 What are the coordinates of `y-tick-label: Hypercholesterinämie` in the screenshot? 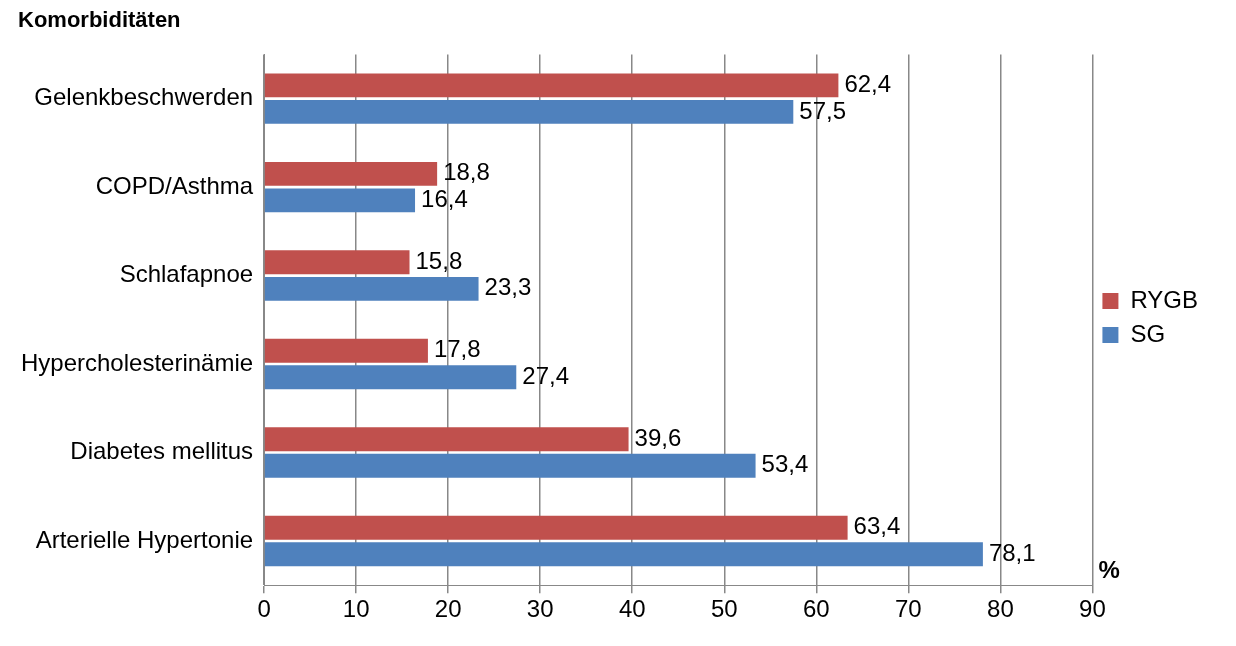 It's located at (137, 362).